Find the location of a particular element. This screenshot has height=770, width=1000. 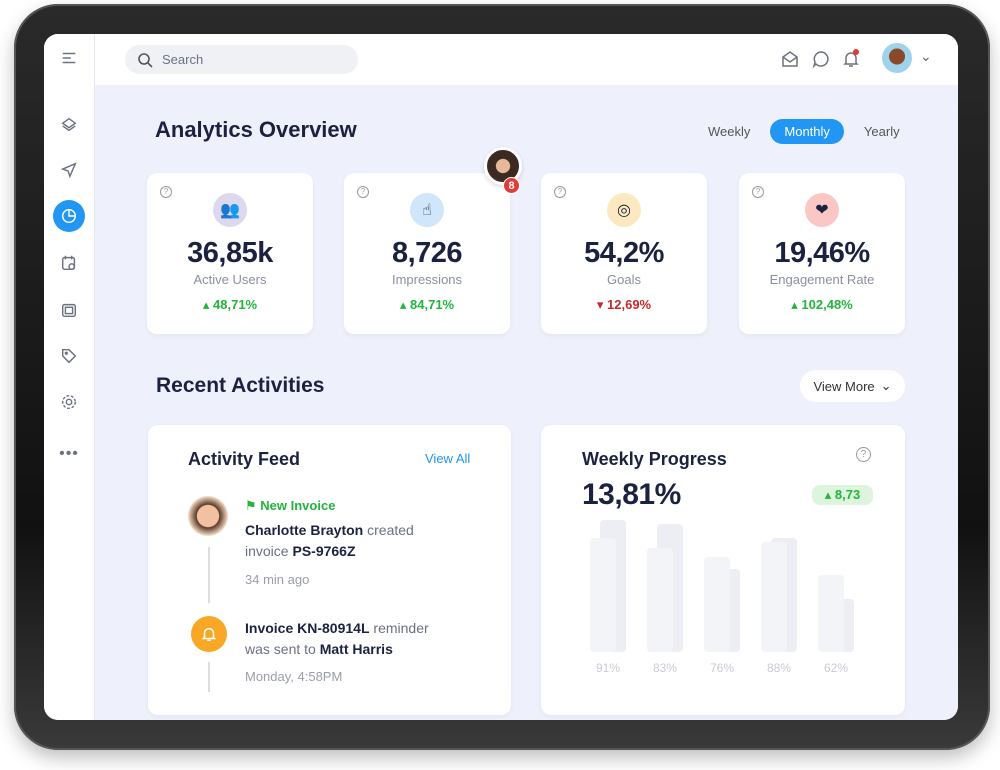

kpi-change-value: 48,71% is located at coordinates (235, 304).